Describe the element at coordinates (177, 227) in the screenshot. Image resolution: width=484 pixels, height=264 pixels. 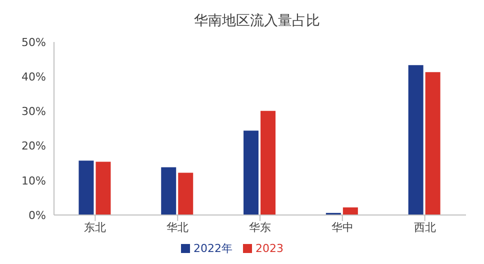
I see `x-tick-label: 华北` at that location.